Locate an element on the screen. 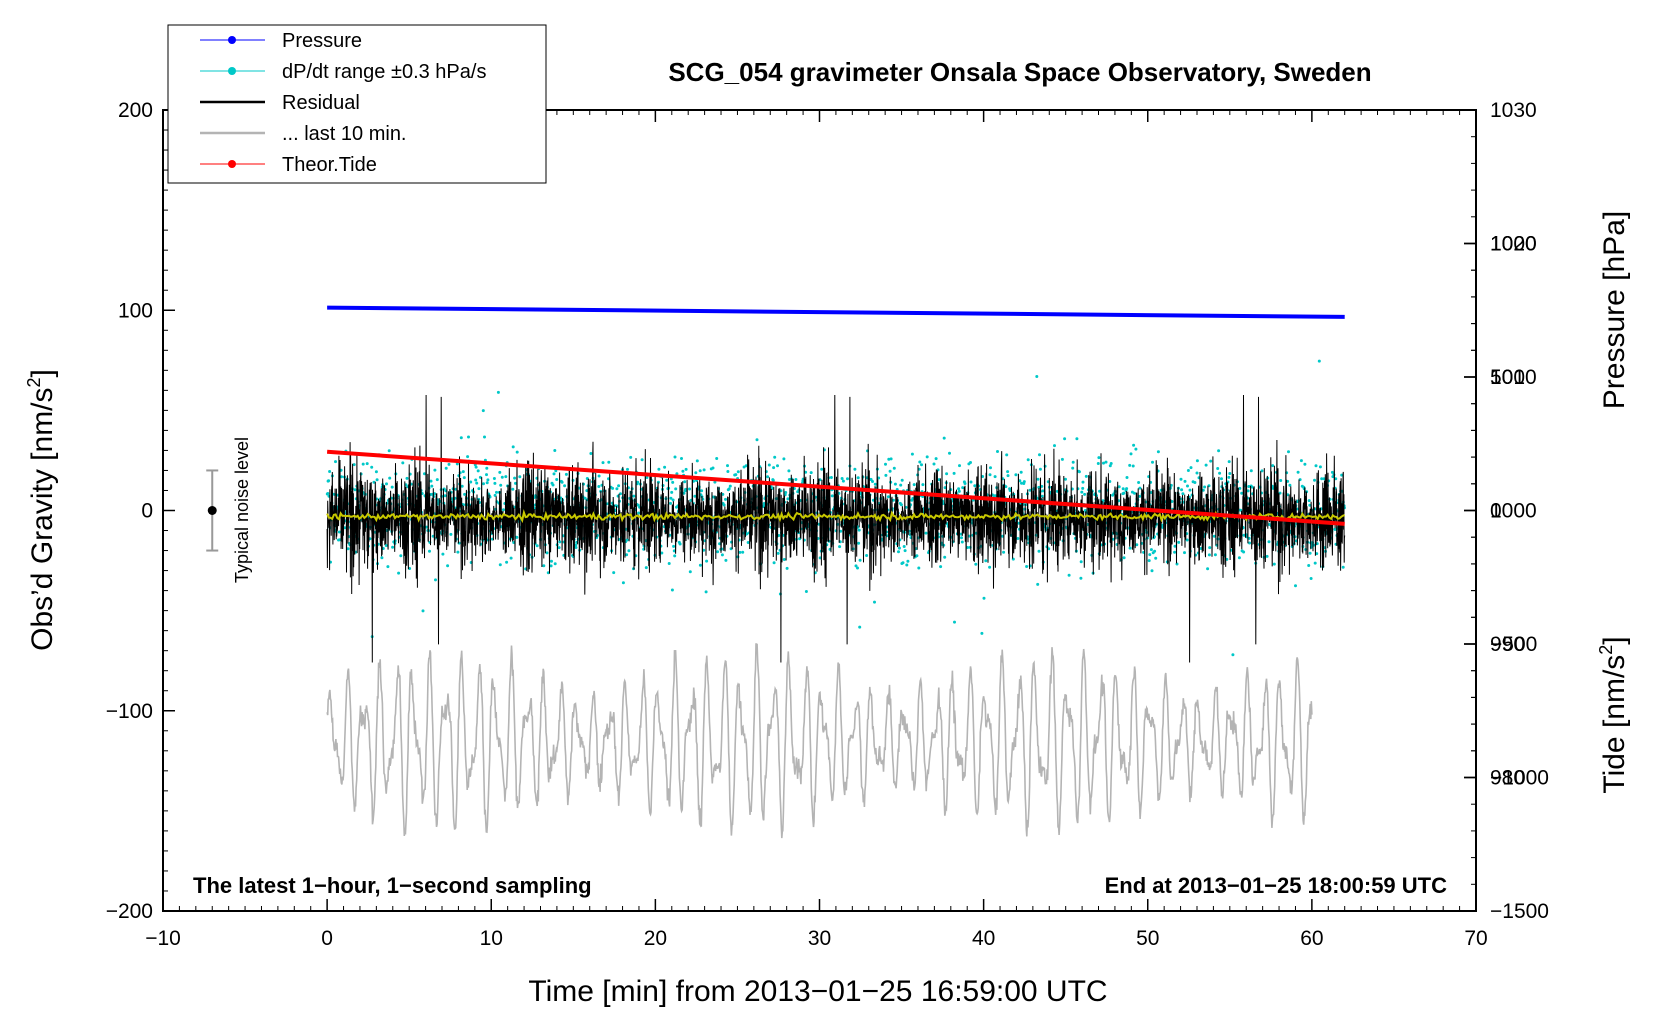 Image resolution: width=1660 pixels, height=1020 pixels. x-tick-label: 30 is located at coordinates (819, 938).